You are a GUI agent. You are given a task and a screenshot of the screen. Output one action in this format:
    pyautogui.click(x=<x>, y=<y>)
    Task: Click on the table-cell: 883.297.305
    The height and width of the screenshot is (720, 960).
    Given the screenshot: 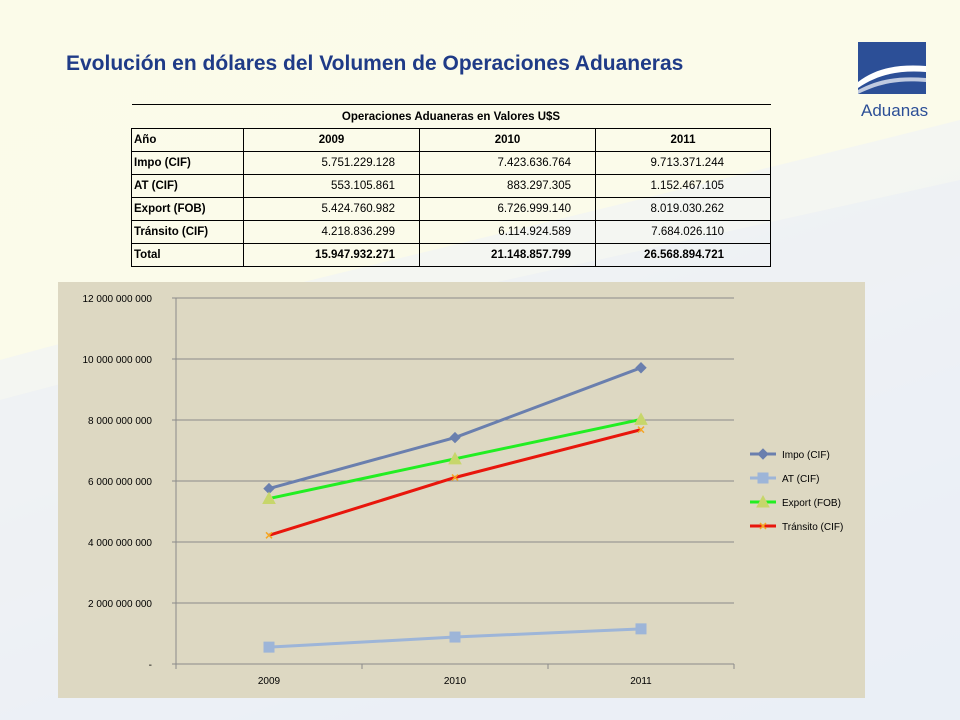 What is the action you would take?
    pyautogui.click(x=507, y=186)
    